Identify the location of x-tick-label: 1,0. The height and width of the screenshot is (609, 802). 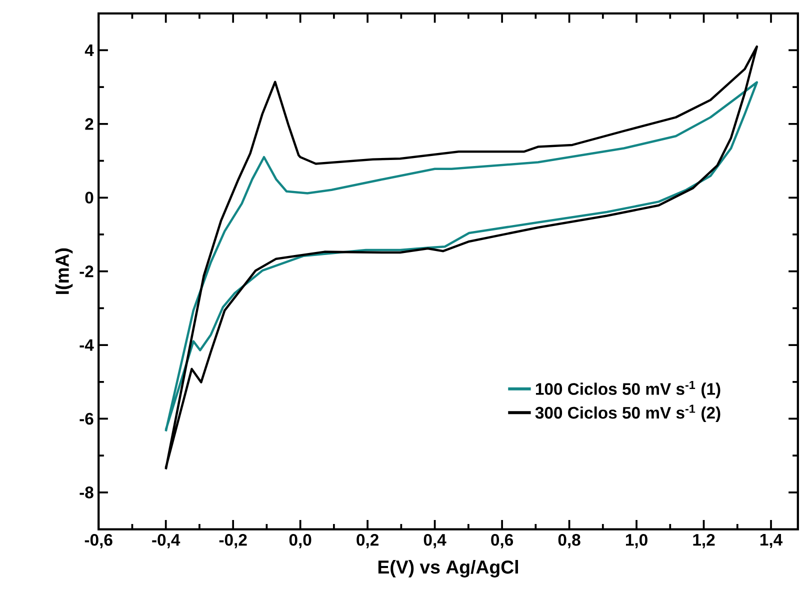
(637, 541).